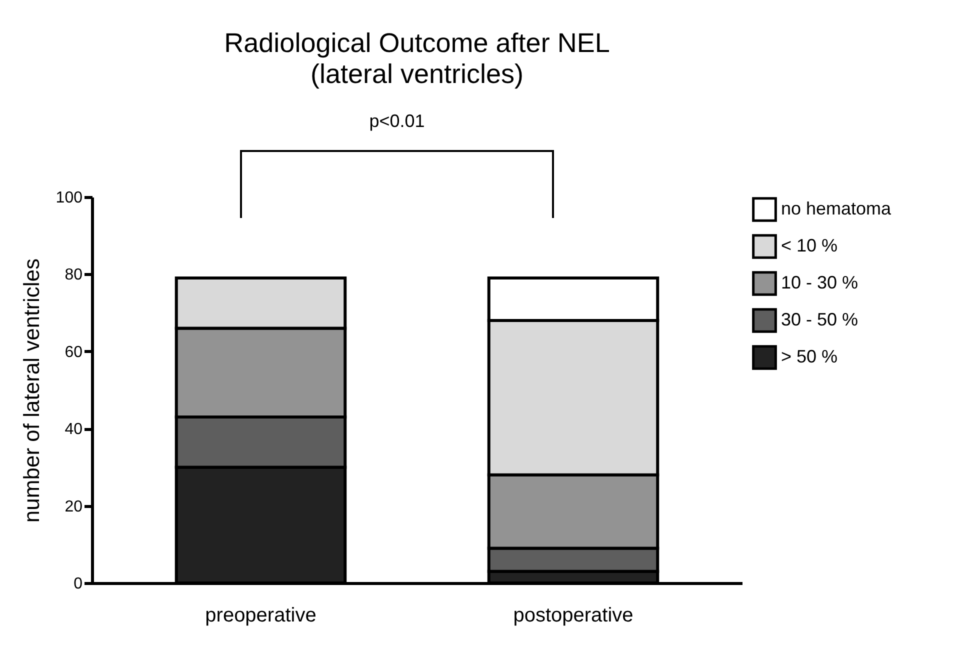 The image size is (970, 659). Describe the element at coordinates (73, 352) in the screenshot. I see `y-tick-label: 60` at that location.